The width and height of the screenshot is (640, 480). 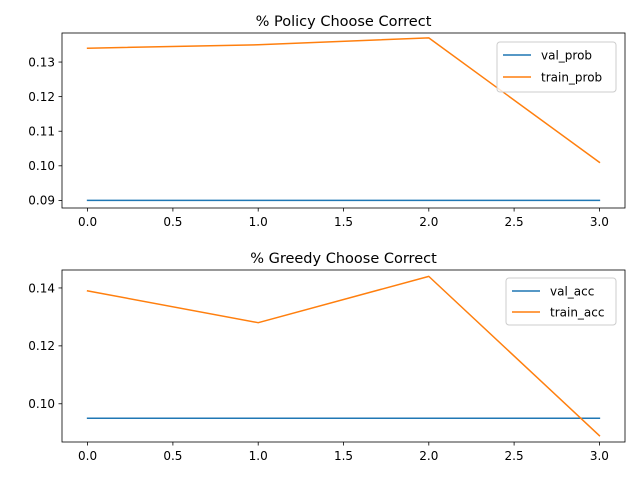 What do you see at coordinates (172, 222) in the screenshot?
I see `chart-1-x-tick-label: 0.5` at bounding box center [172, 222].